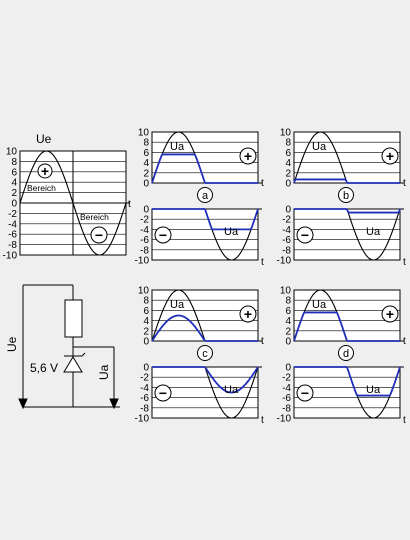  Describe the element at coordinates (12, 214) in the screenshot. I see `input-y-tick: -2` at that location.